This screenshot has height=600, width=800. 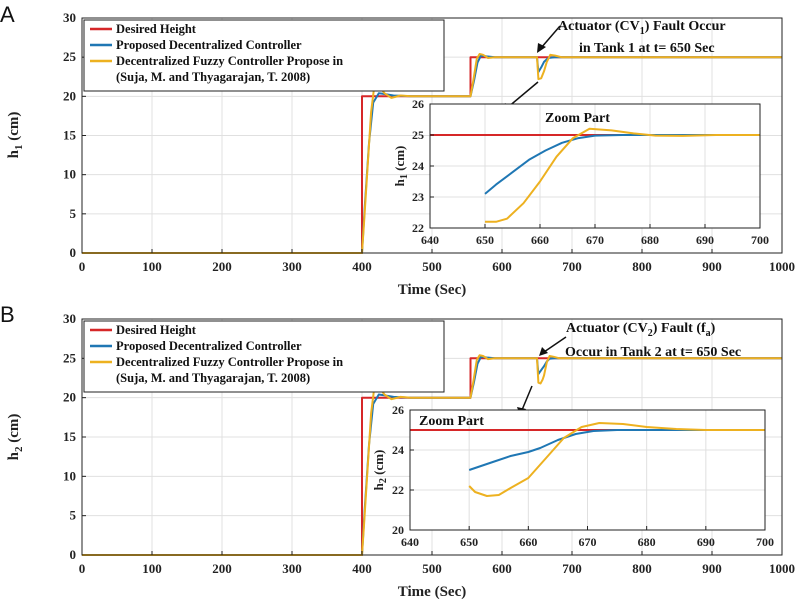 I want to click on inset-axis-ticks: 640 650 660 670 680 690 700 22 23 24 25 26, so click(x=590, y=172).